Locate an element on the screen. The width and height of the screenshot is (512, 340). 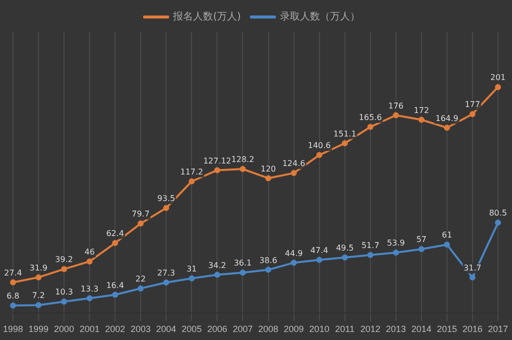
x-tick-label: 2010 is located at coordinates (319, 329).